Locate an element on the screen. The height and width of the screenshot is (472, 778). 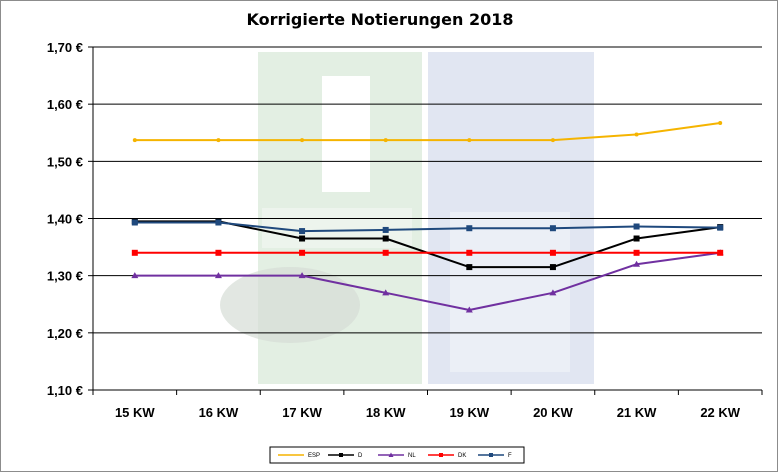
x-tick-label: 16 KW is located at coordinates (219, 412).